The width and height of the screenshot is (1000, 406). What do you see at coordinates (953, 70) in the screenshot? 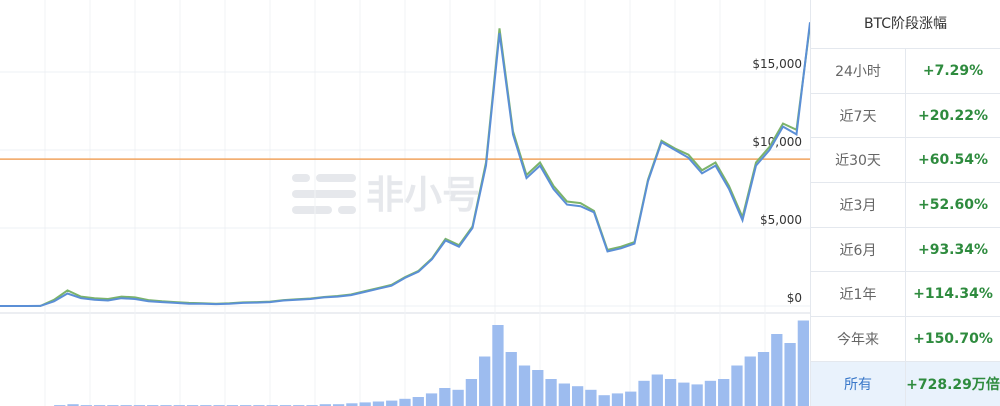
I see `change-value: +7.29%` at bounding box center [953, 70].